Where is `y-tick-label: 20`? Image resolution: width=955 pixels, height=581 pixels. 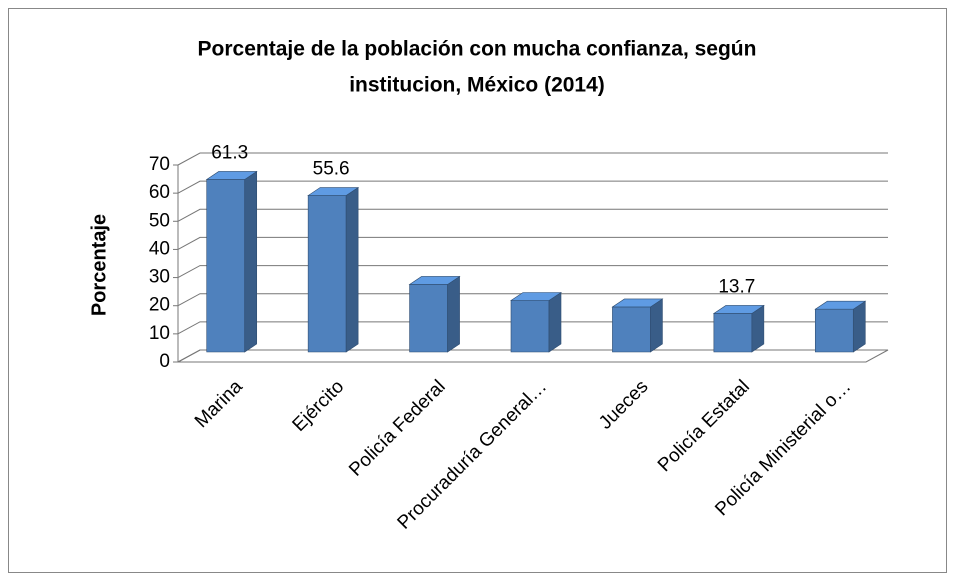
y-tick-label: 20 is located at coordinates (159, 305).